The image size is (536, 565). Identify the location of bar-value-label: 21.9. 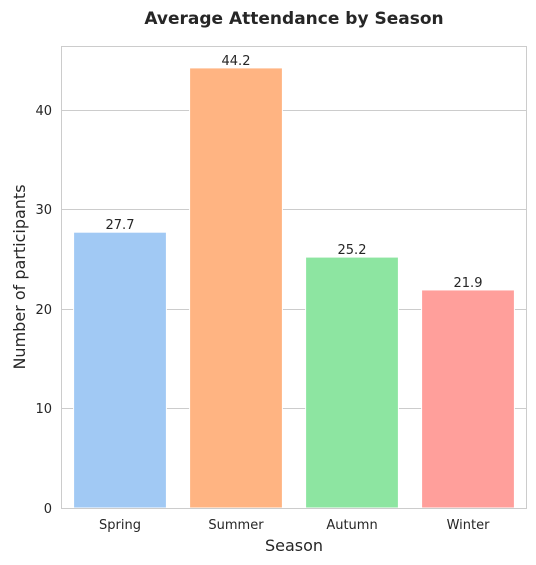
(468, 283).